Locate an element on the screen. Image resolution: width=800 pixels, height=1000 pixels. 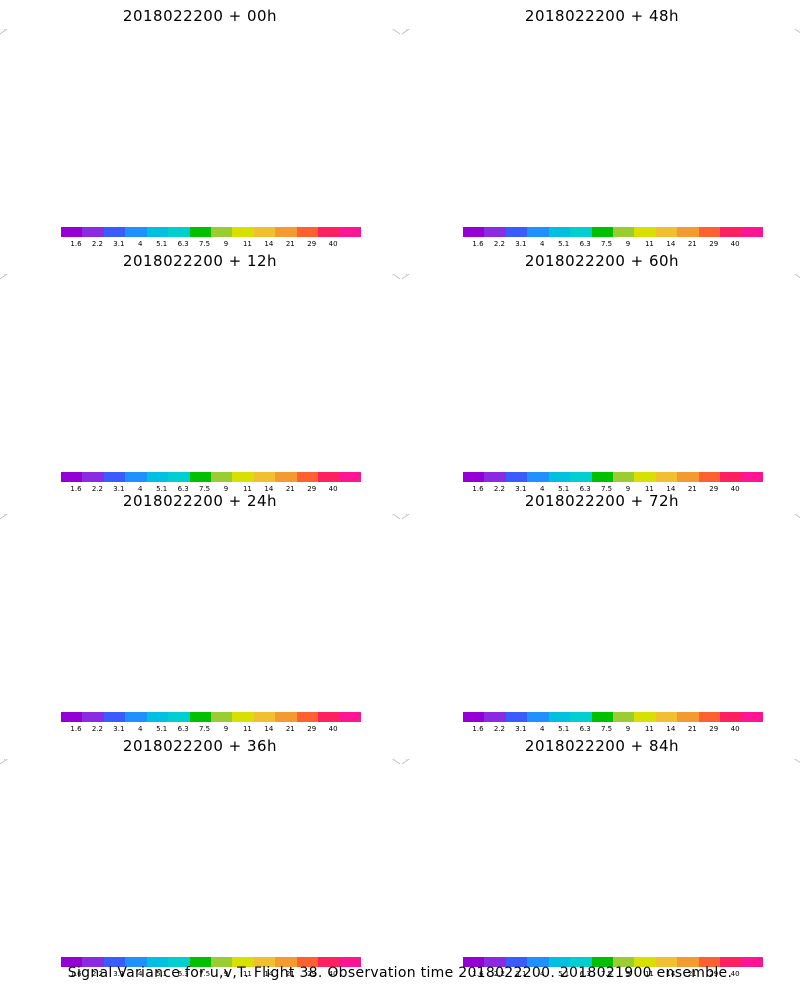
colorbar-tick-label: 4 is located at coordinates (140, 244).